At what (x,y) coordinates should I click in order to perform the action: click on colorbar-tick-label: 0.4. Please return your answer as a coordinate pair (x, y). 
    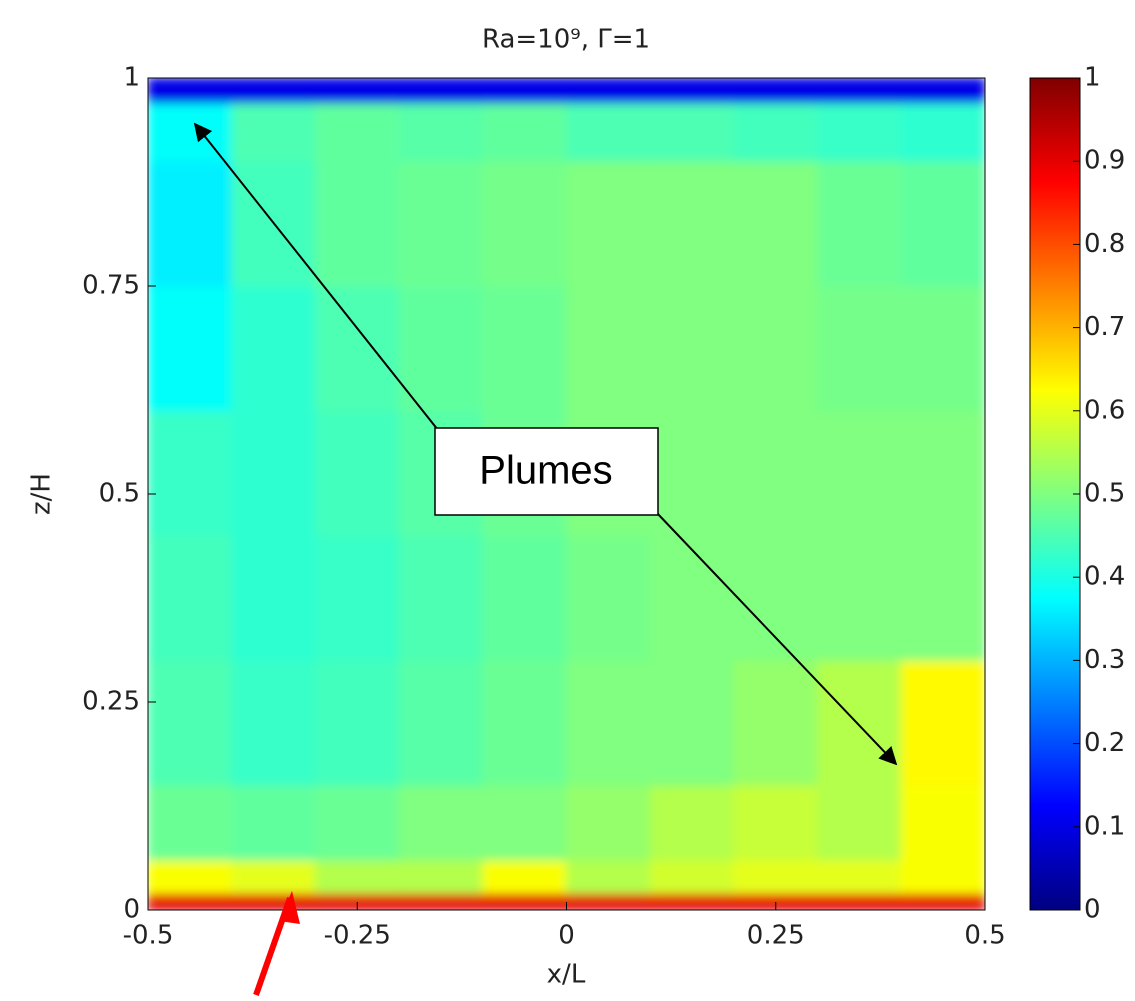
    Looking at the image, I should click on (1104, 577).